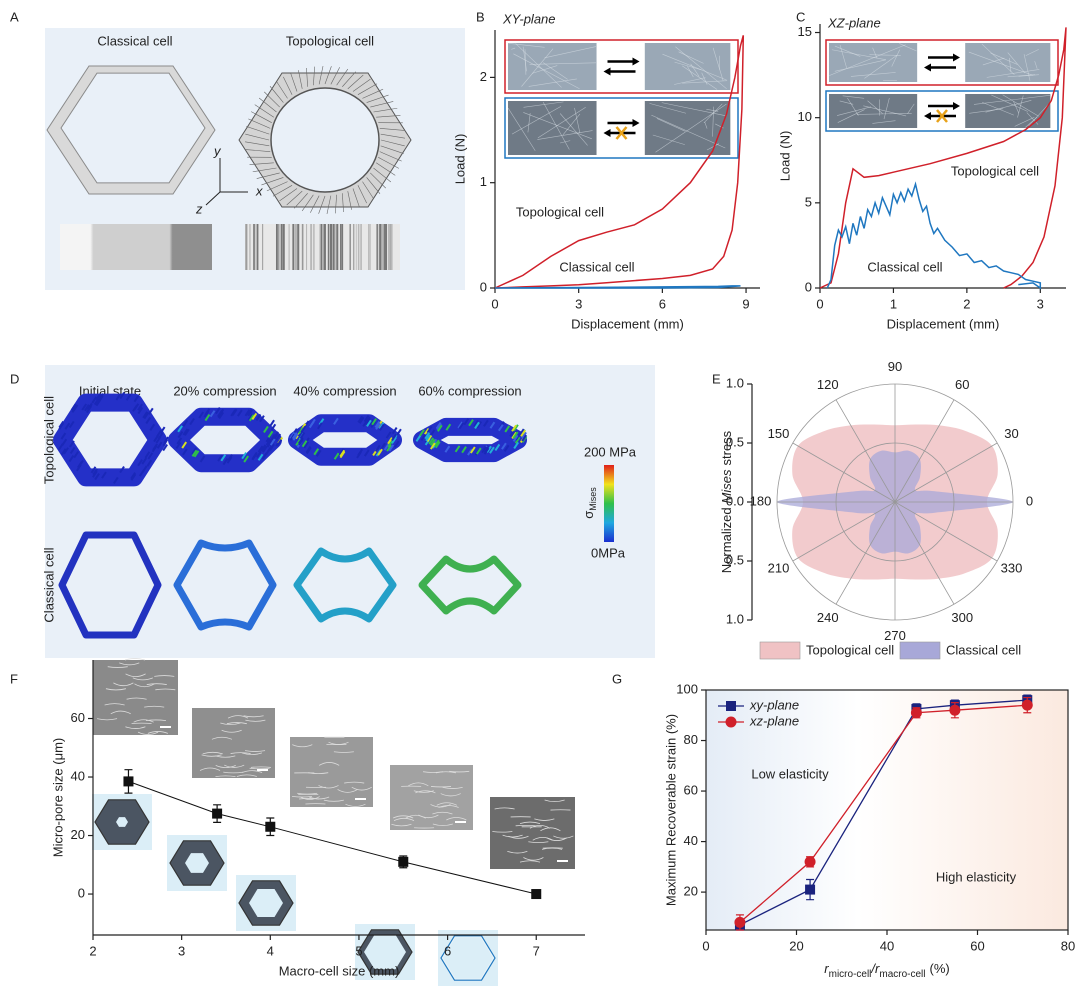 The height and width of the screenshot is (986, 1080). Describe the element at coordinates (761, 500) in the screenshot. I see `angle-label: 180` at that location.